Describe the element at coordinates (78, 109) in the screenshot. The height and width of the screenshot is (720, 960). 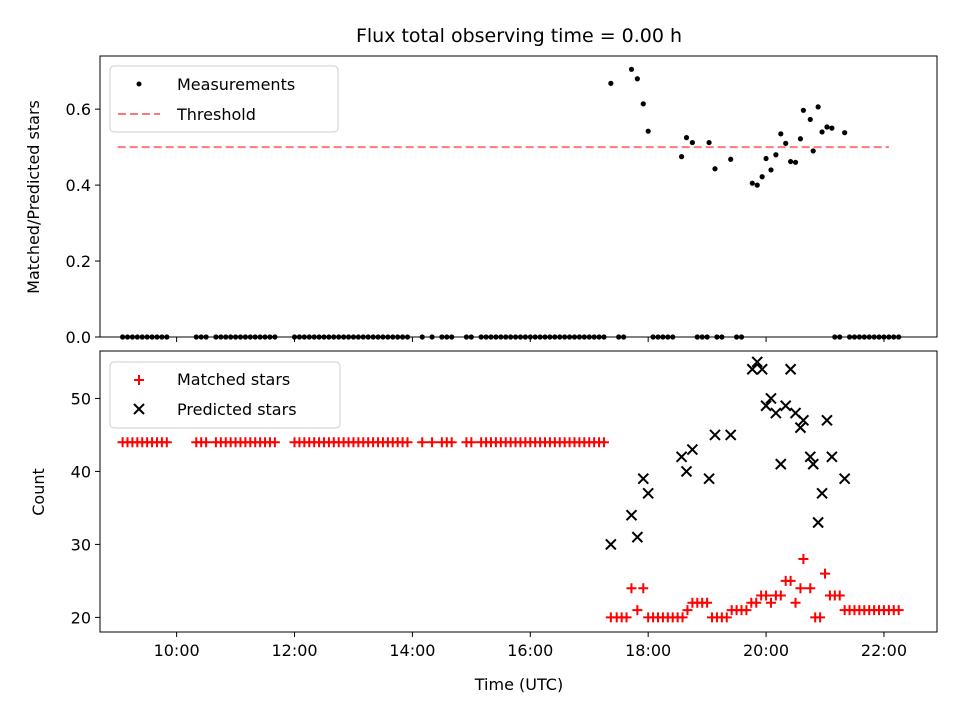
I see `top-y-tick-label: 0.6` at that location.